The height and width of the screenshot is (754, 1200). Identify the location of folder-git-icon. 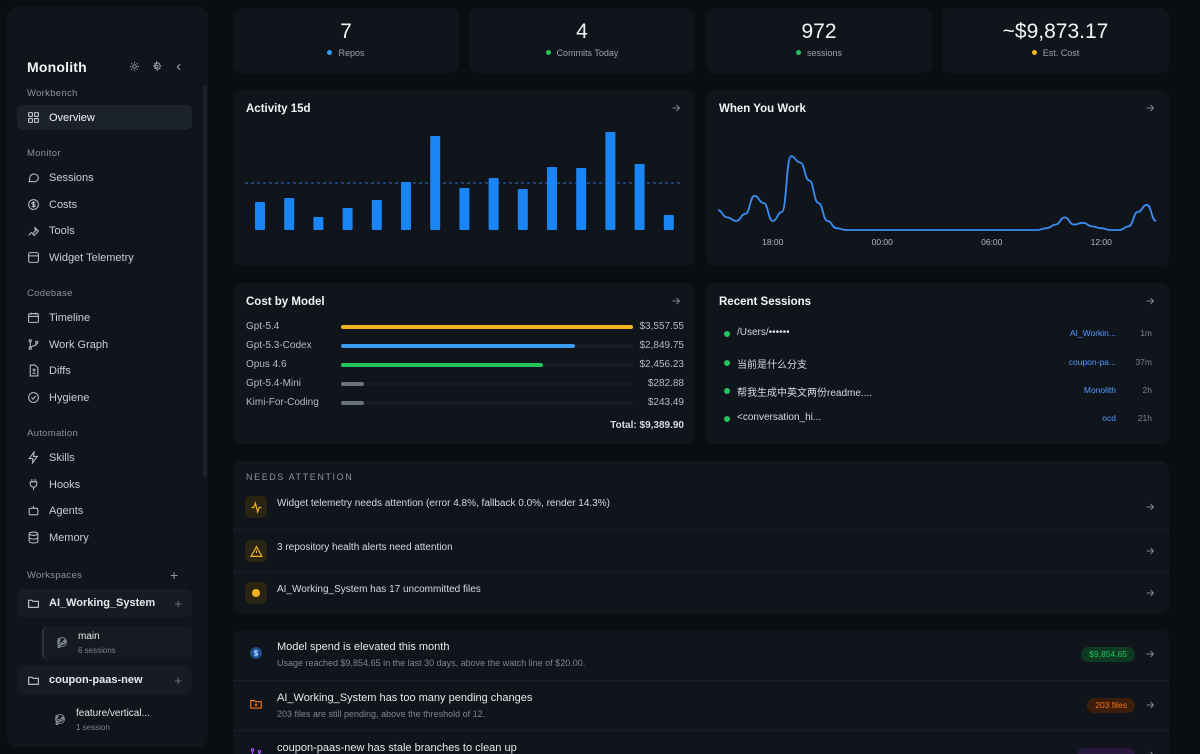
(33, 603).